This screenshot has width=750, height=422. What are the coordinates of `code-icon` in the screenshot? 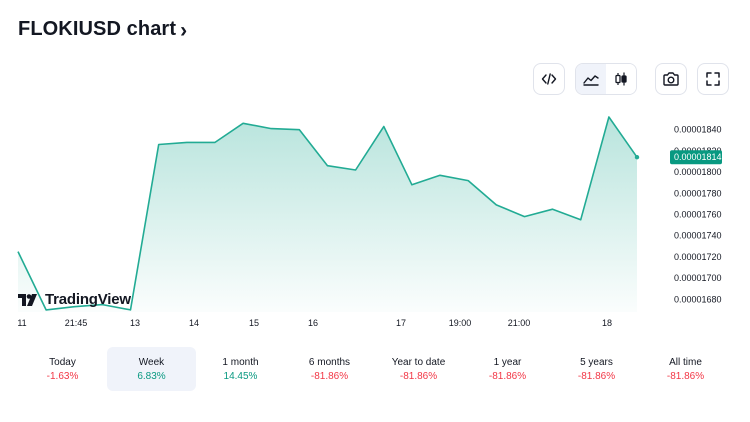 It's located at (549, 79).